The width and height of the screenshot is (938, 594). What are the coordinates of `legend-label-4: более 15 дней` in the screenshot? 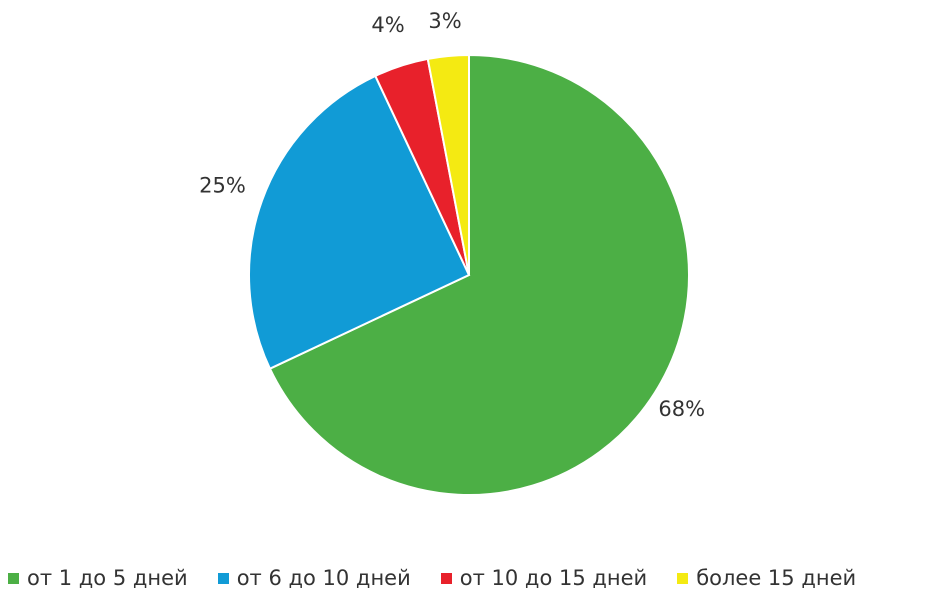 It's located at (776, 578).